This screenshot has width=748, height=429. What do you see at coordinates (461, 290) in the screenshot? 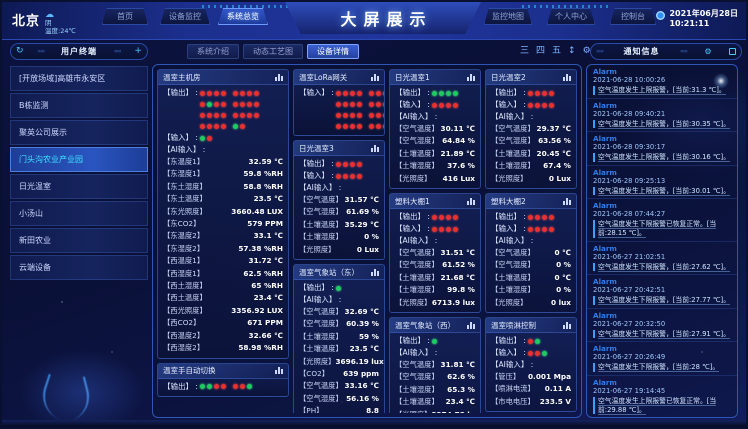
I see `metric-value: 99.8 %` at bounding box center [461, 290].